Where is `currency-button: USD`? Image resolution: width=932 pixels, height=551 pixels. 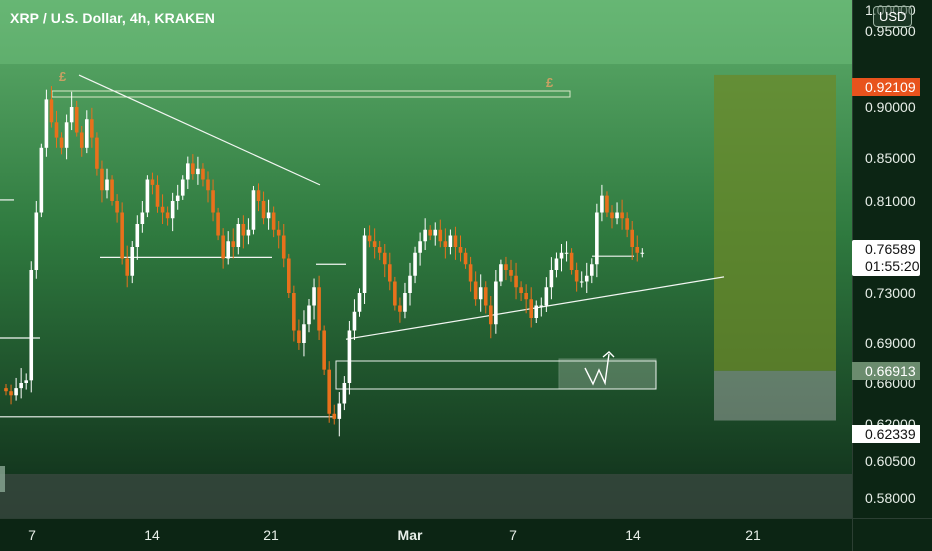 currency-button: USD is located at coordinates (893, 16).